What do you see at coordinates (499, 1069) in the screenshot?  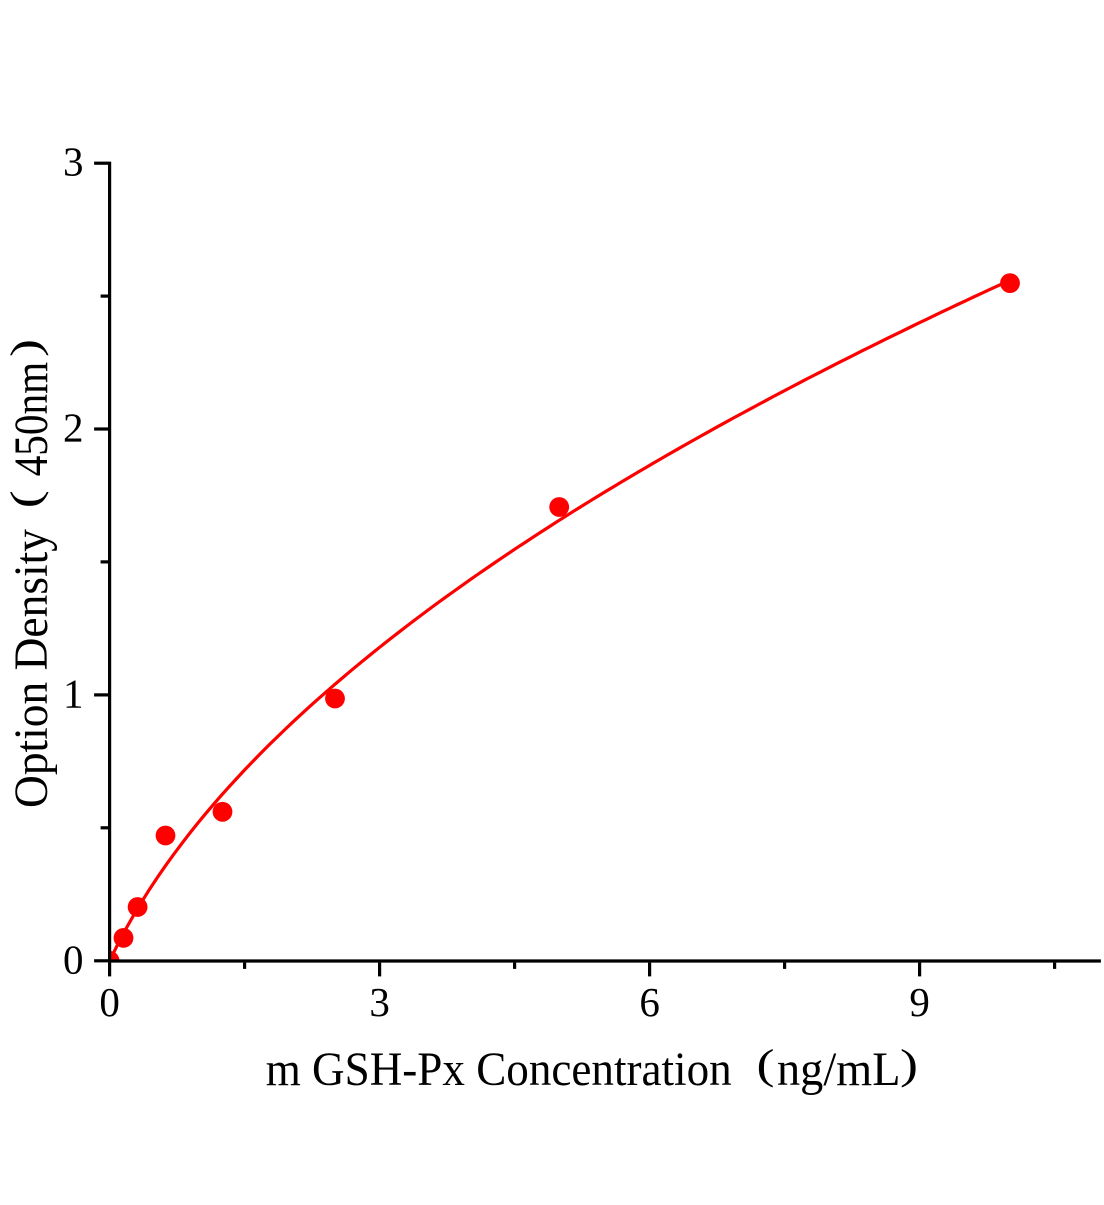 I see `svg-text: m GSH-Px Concentration` at bounding box center [499, 1069].